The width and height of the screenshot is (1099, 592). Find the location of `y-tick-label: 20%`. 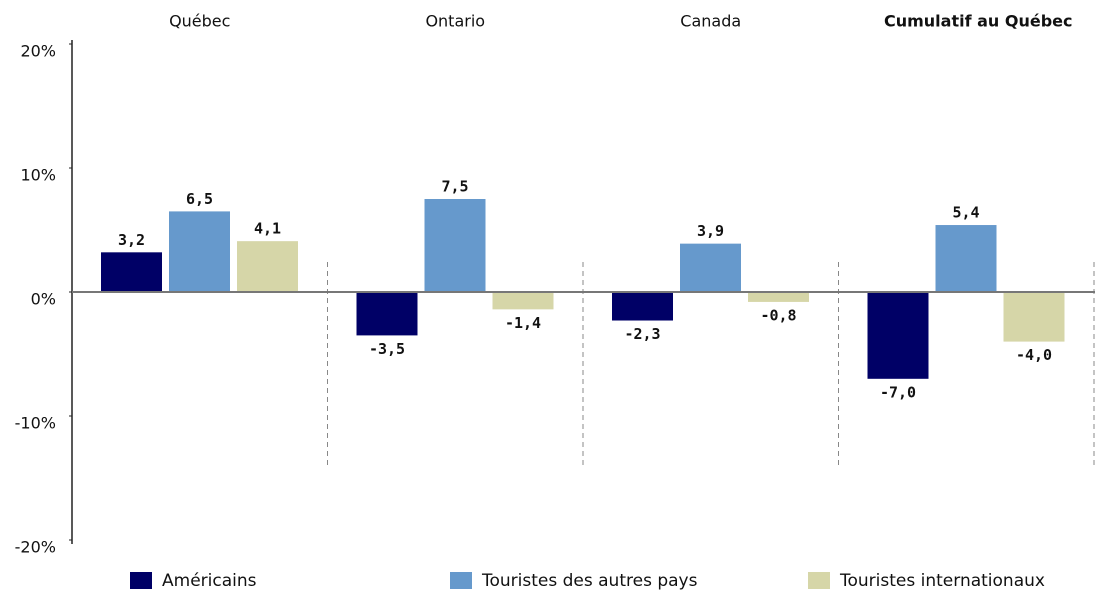

y-tick-label: 20% is located at coordinates (38, 51).